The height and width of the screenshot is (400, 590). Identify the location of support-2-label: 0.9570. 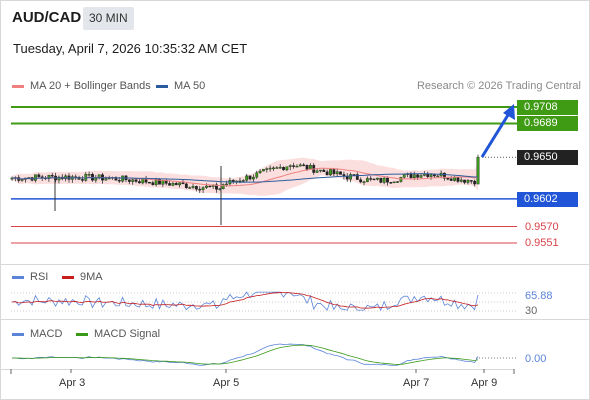
(542, 227).